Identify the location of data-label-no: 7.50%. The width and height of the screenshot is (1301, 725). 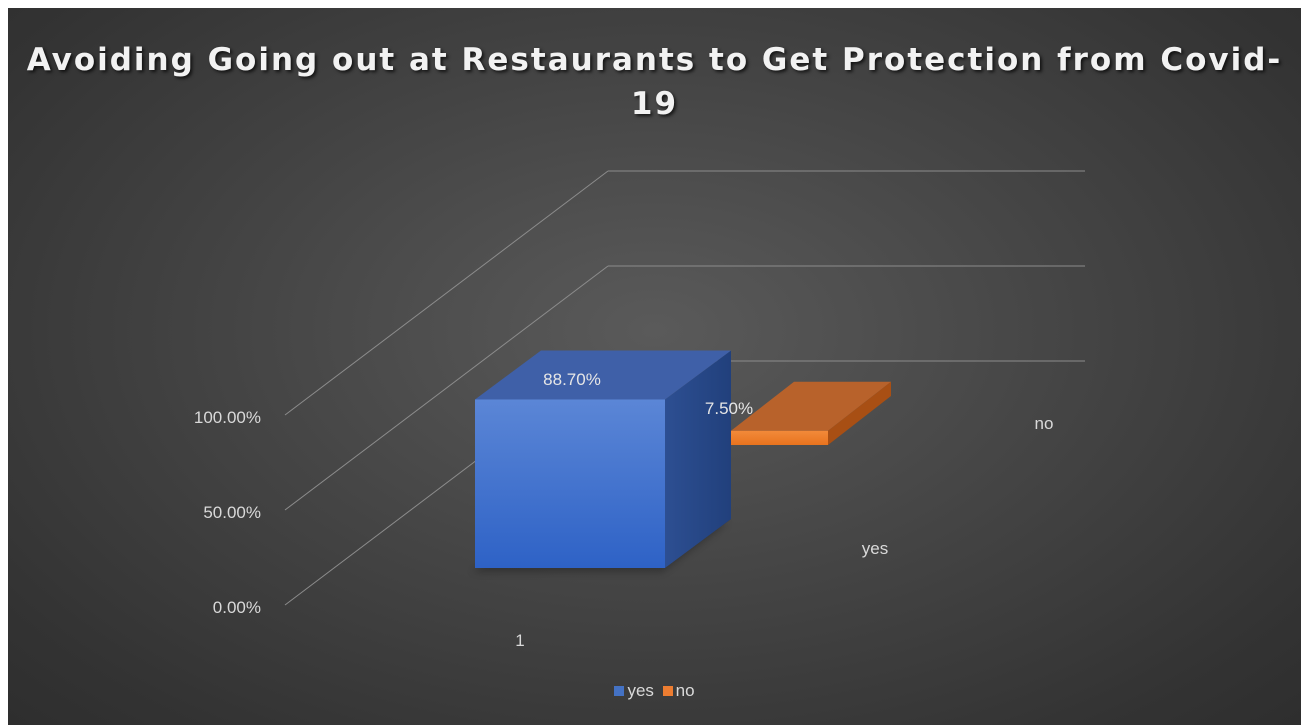
(729, 408).